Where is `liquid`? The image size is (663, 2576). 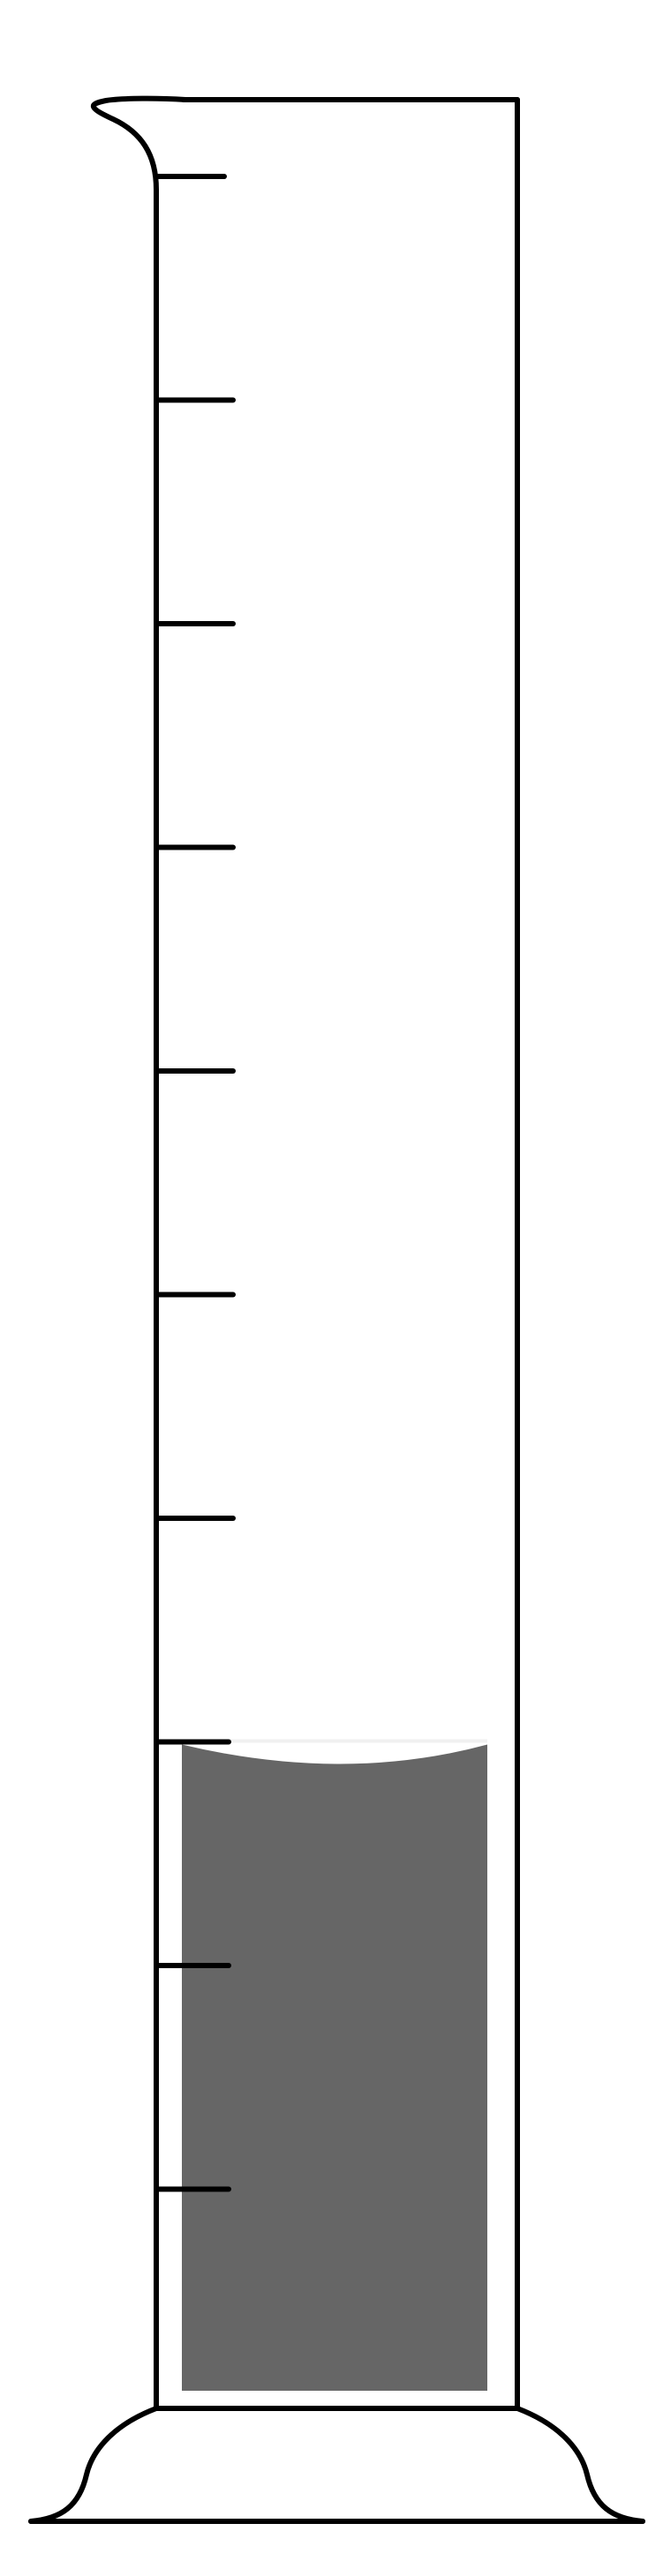
liquid is located at coordinates (334, 2065).